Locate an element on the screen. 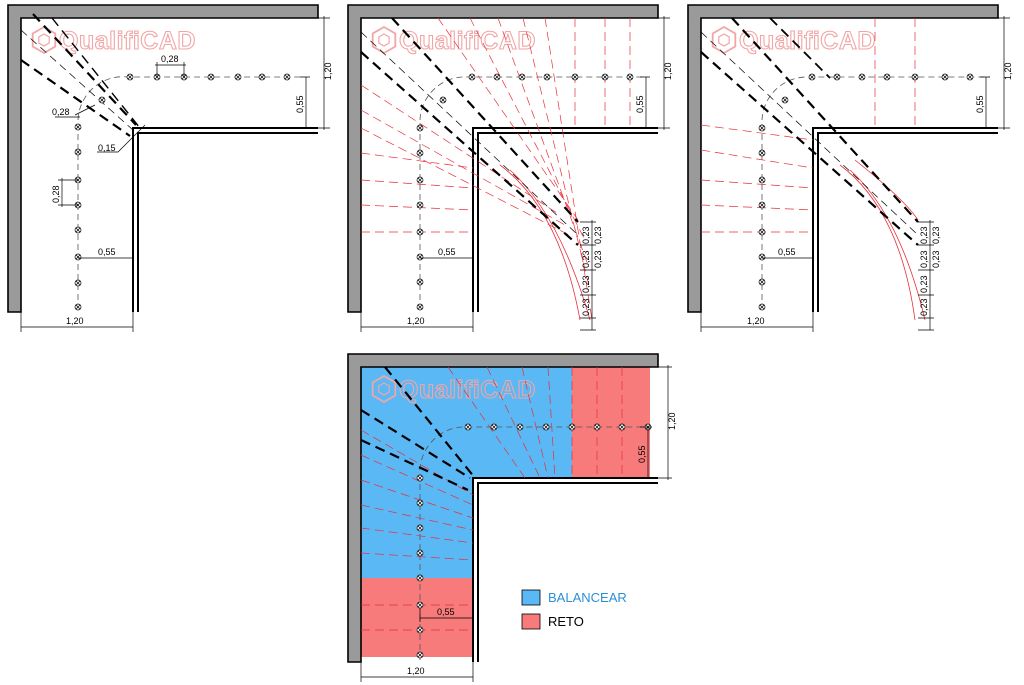 Image resolution: width=1024 pixels, height=685 pixels. walk-line is located at coordinates (188, 193).